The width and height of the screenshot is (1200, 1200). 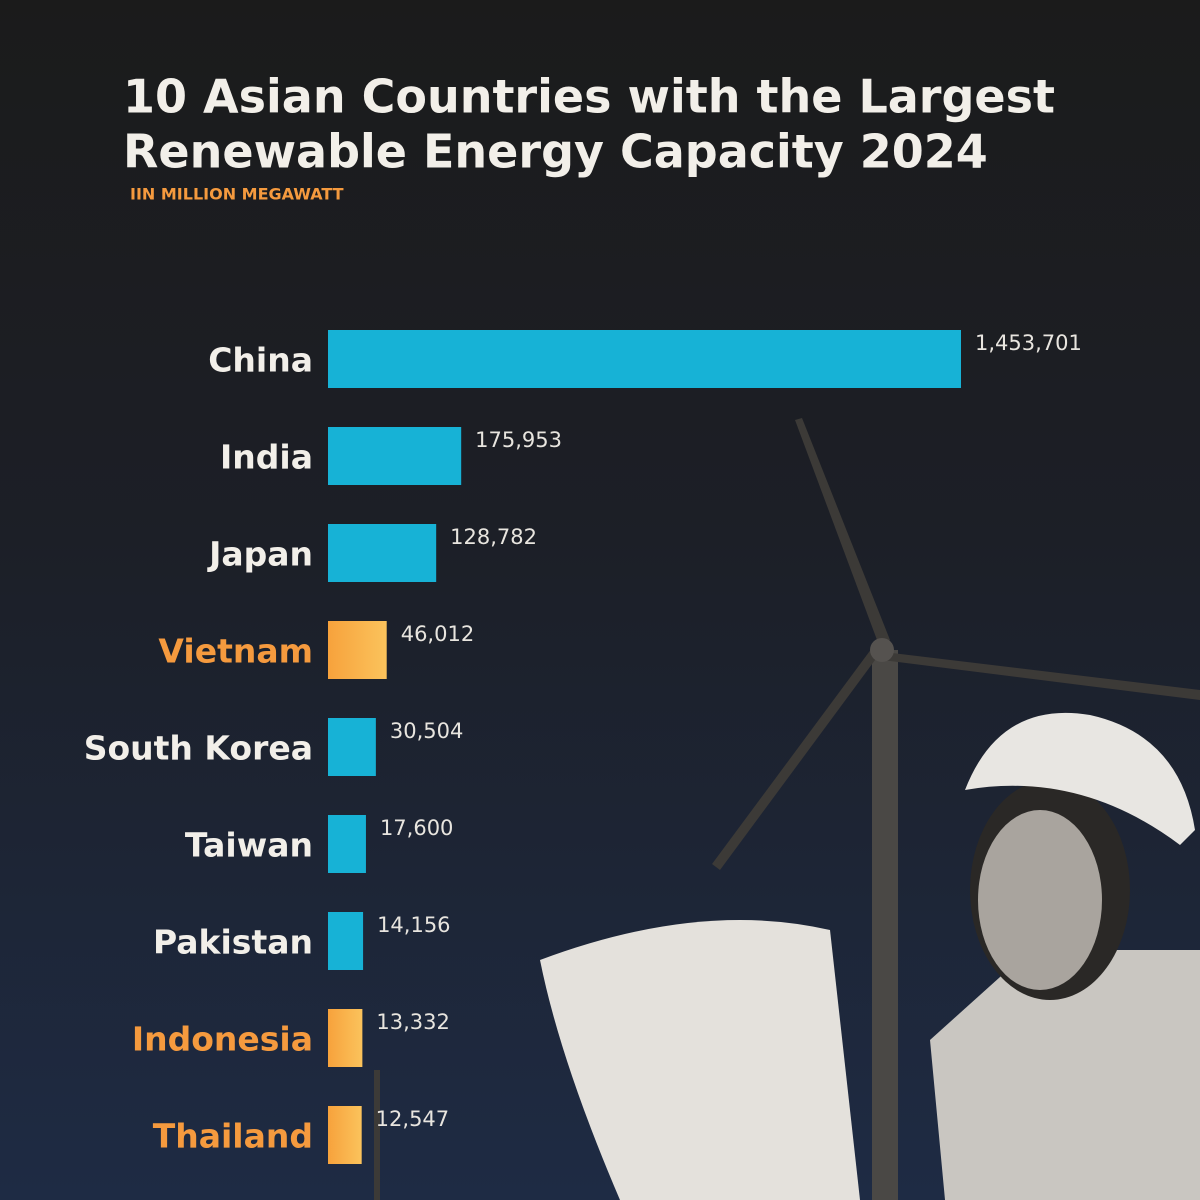 I want to click on value-label: 12,547, so click(x=412, y=1119).